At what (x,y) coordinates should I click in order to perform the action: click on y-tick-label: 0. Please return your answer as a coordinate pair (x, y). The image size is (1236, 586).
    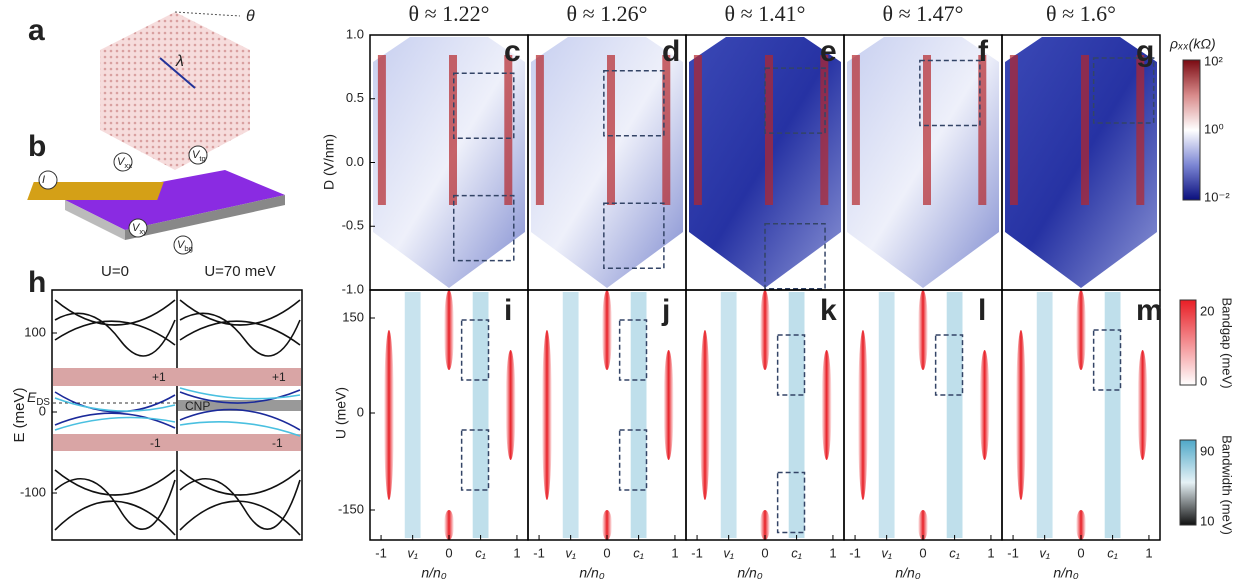
    Looking at the image, I should click on (360, 411).